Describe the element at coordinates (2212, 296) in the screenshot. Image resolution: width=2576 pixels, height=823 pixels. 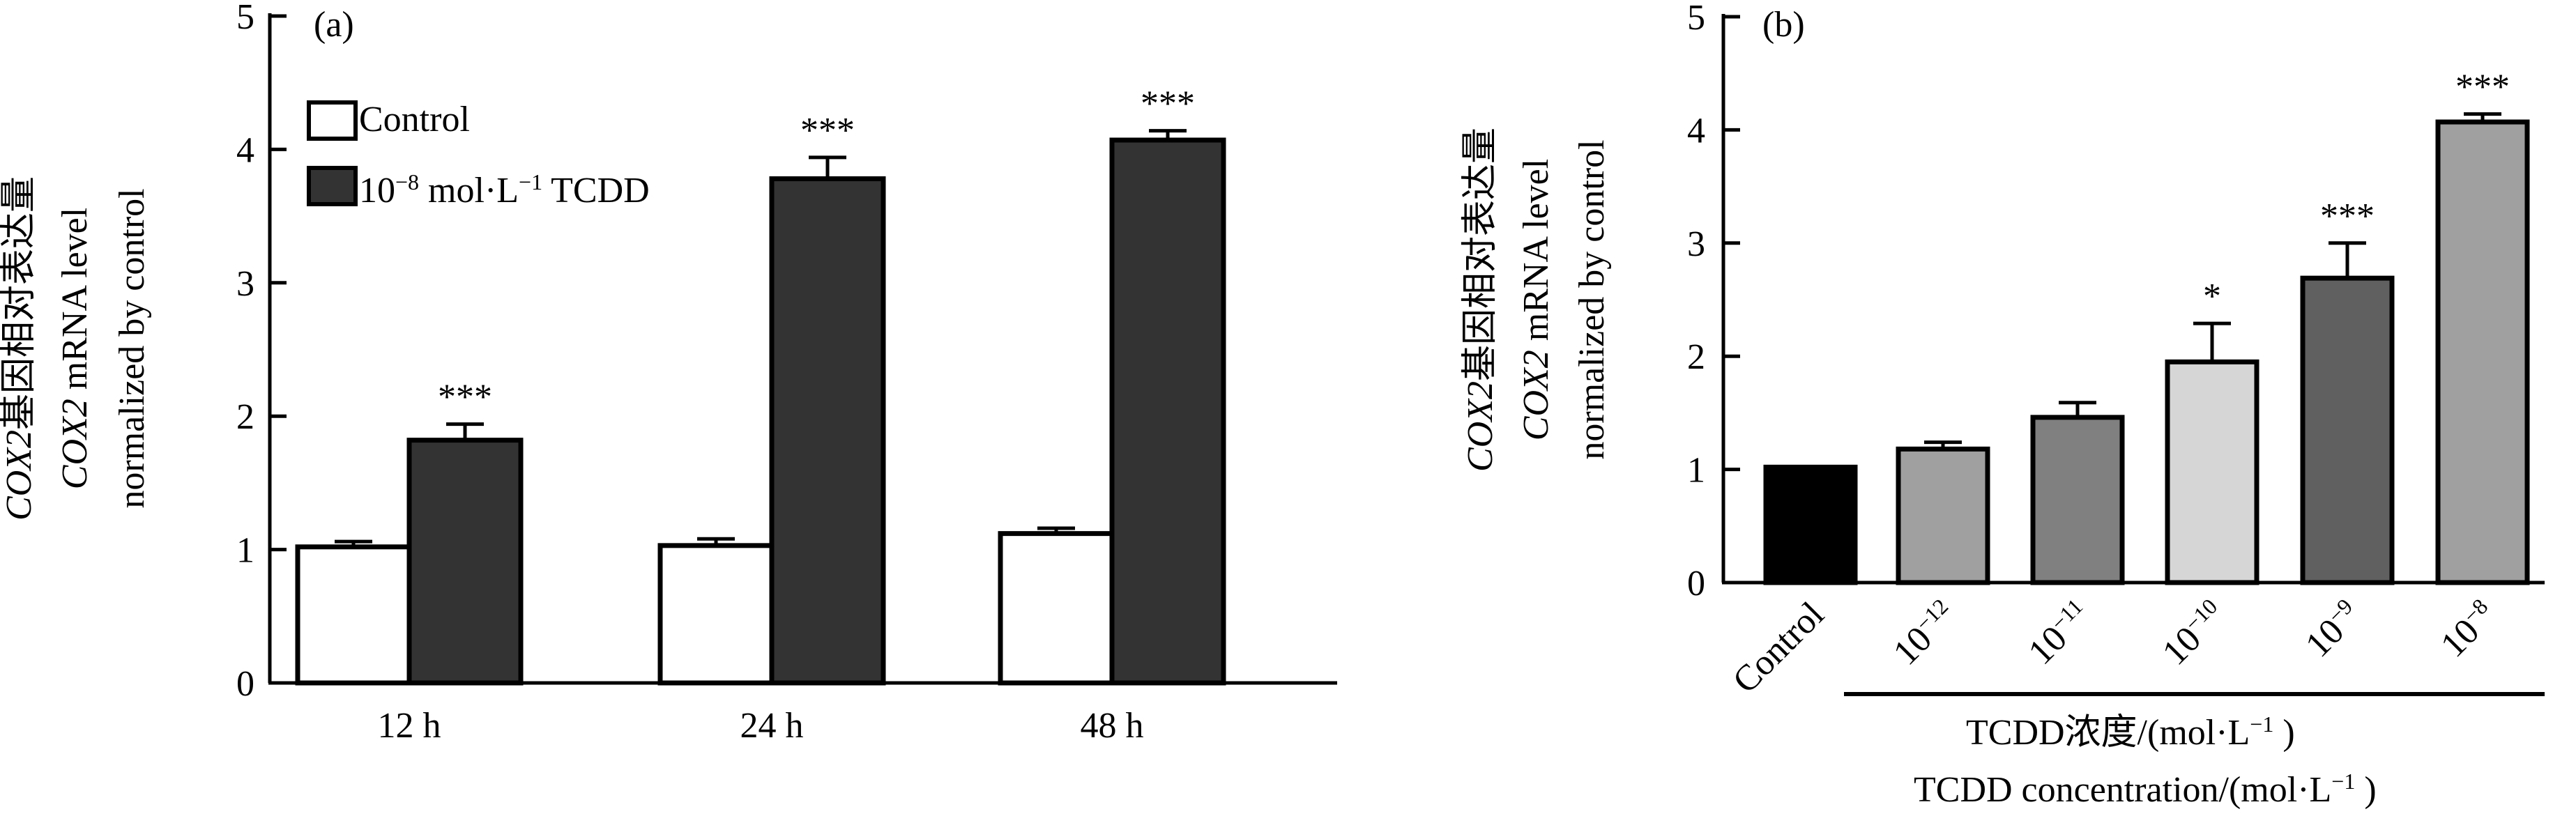
I see `significance-label: *` at that location.